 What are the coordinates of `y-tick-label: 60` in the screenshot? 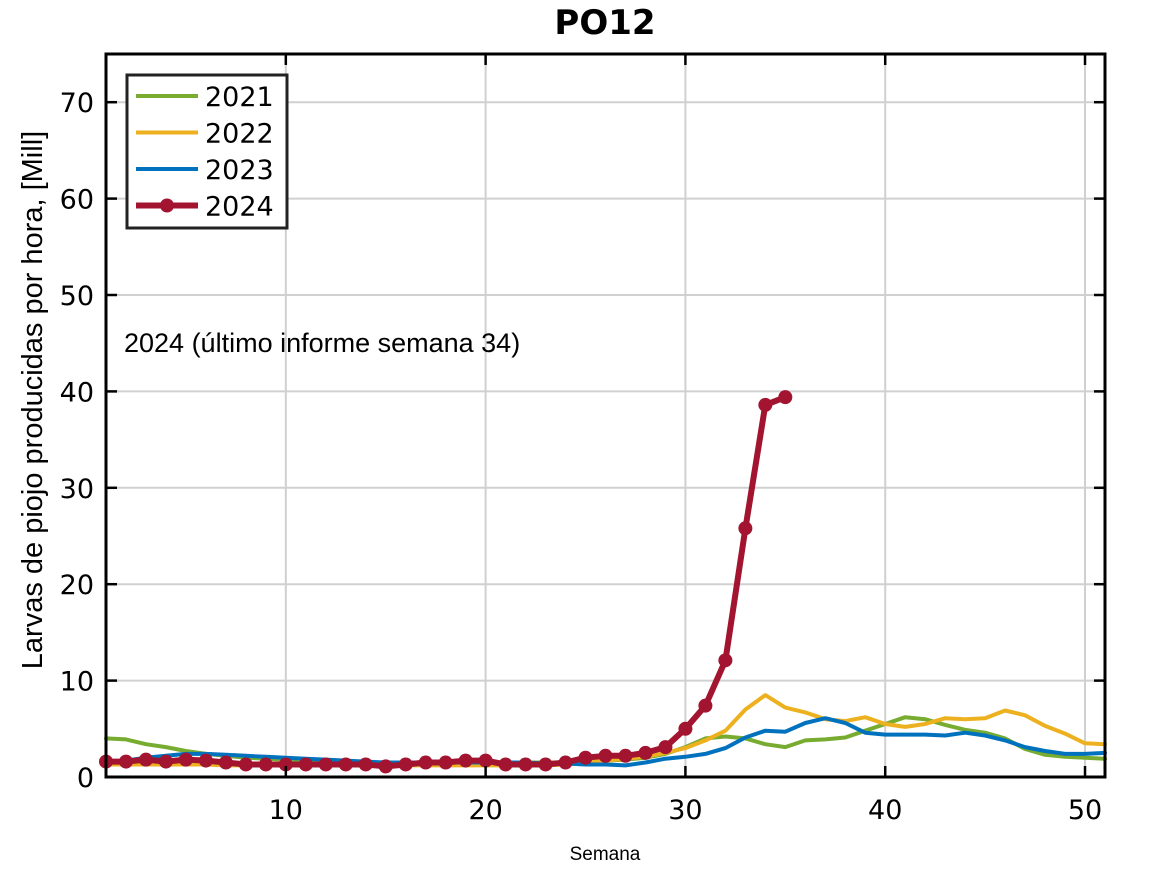 It's located at (77, 200).